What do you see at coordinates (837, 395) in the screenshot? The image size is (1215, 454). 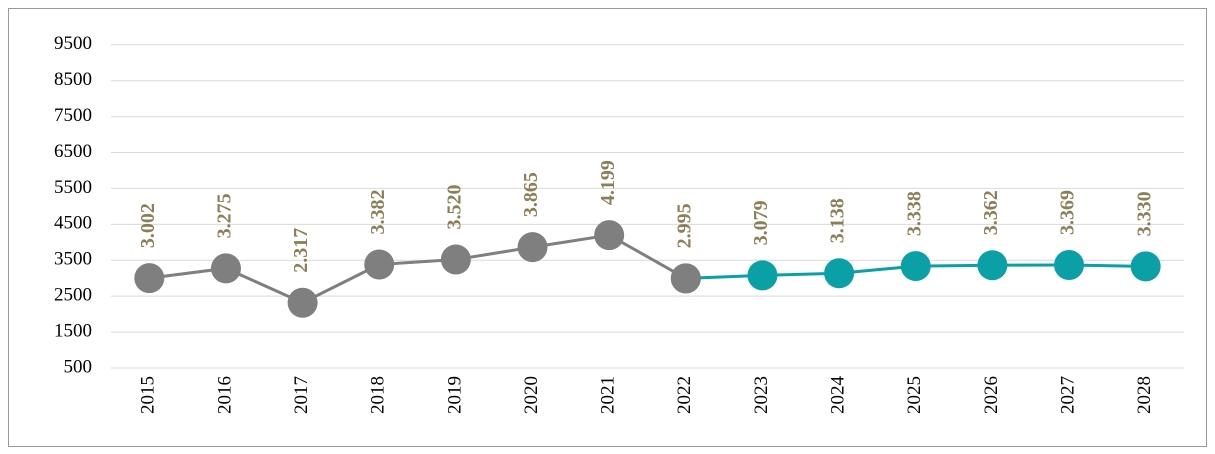 I see `x-tick-label: 2024` at bounding box center [837, 395].